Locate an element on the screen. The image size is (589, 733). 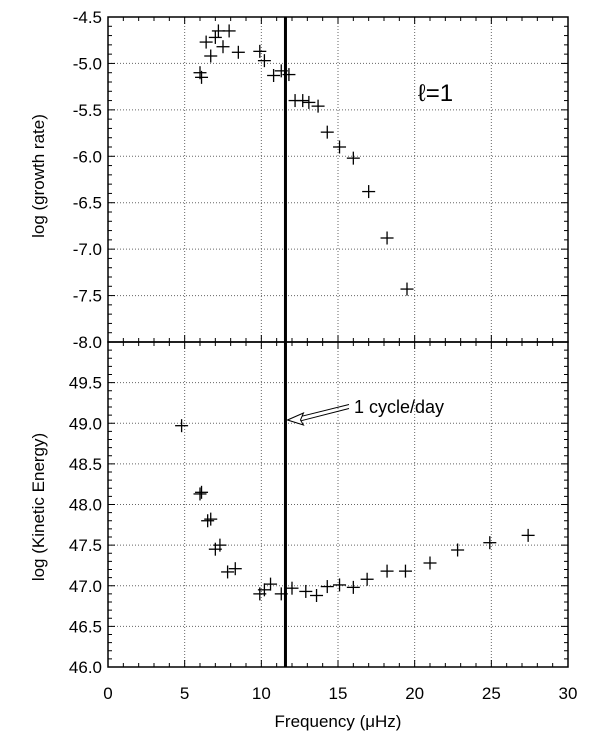
top-y-tick-label: -5.5 is located at coordinates (87, 110).